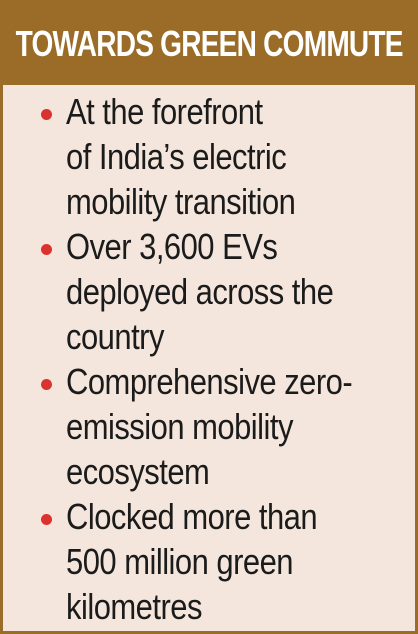 The height and width of the screenshot is (634, 418). I want to click on bullet-line: Over 3,600 EVs, so click(172, 246).